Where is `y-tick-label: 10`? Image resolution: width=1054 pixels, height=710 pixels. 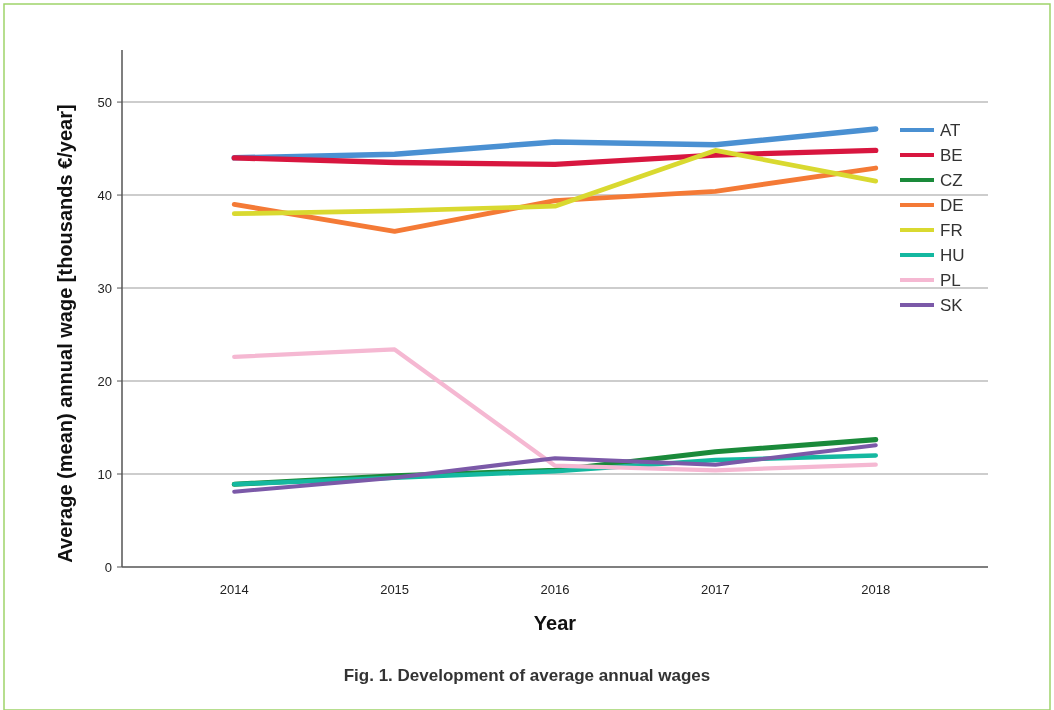
y-tick-label: 10 is located at coordinates (104, 474).